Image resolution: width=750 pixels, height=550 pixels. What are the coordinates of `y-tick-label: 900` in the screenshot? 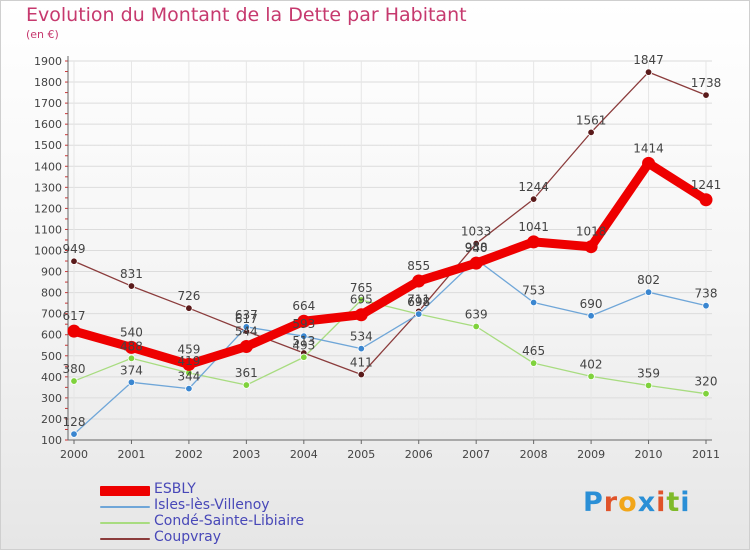 It's located at (51, 272).